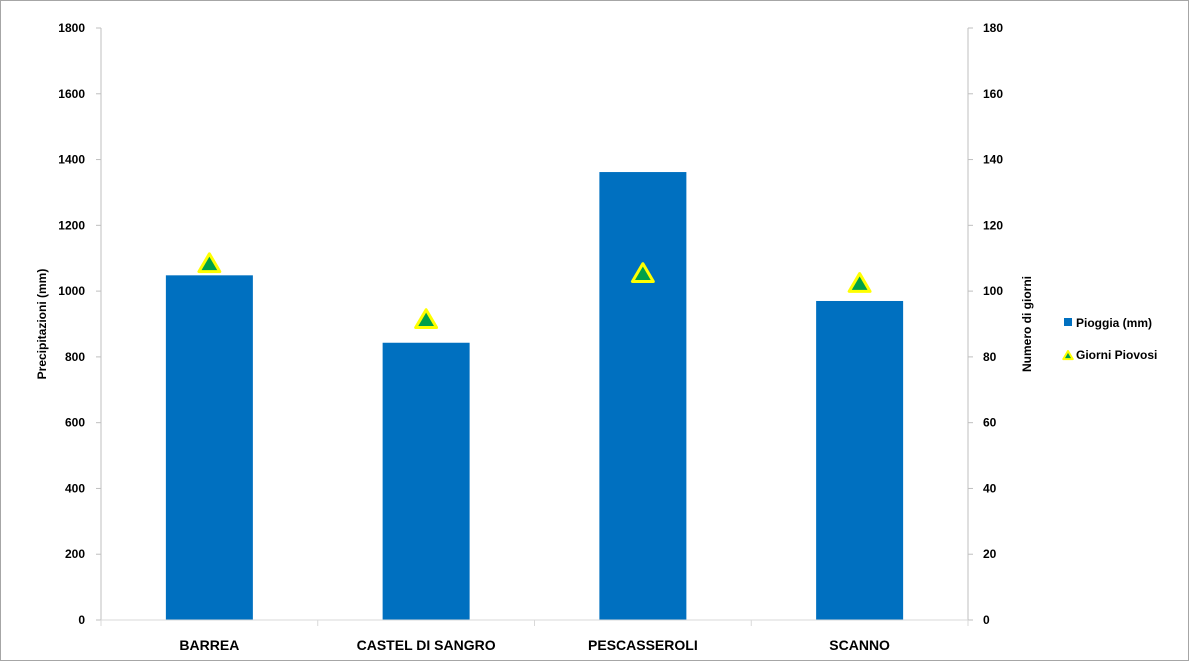 This screenshot has width=1189, height=662. Describe the element at coordinates (993, 291) in the screenshot. I see `right-tick-label: 100` at that location.